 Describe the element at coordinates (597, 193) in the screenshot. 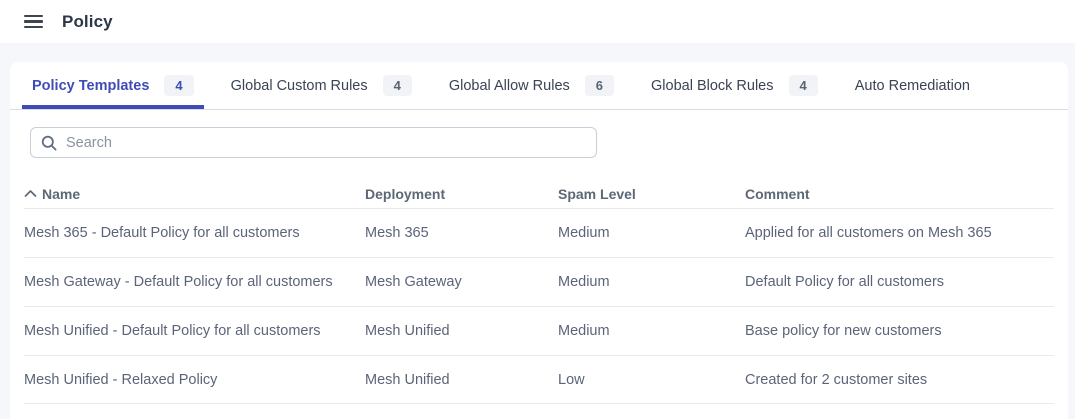

I see `column-header-label: Spam Level` at that location.